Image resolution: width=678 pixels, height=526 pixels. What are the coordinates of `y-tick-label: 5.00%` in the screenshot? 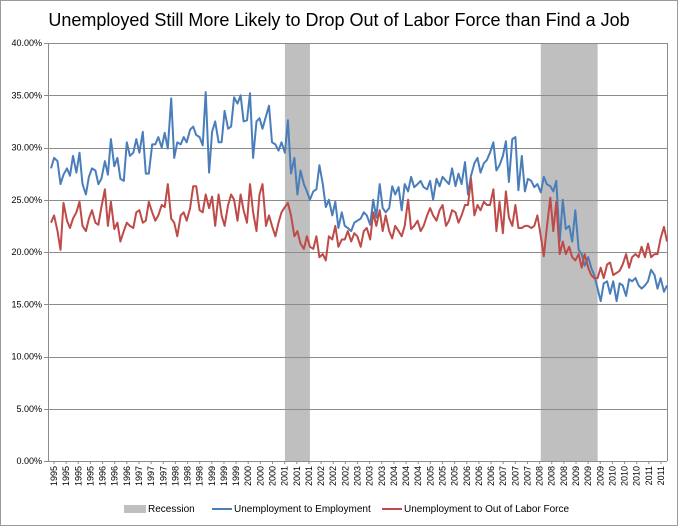 It's located at (29, 409).